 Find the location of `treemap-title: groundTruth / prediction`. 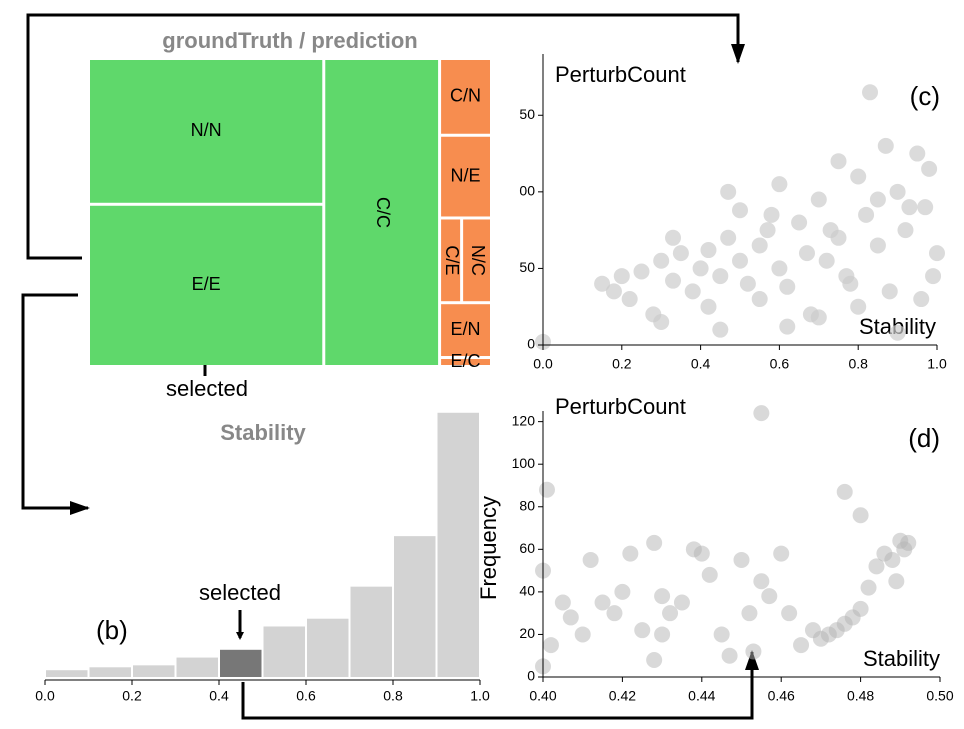

treemap-title: groundTruth / prediction is located at coordinates (289, 40).